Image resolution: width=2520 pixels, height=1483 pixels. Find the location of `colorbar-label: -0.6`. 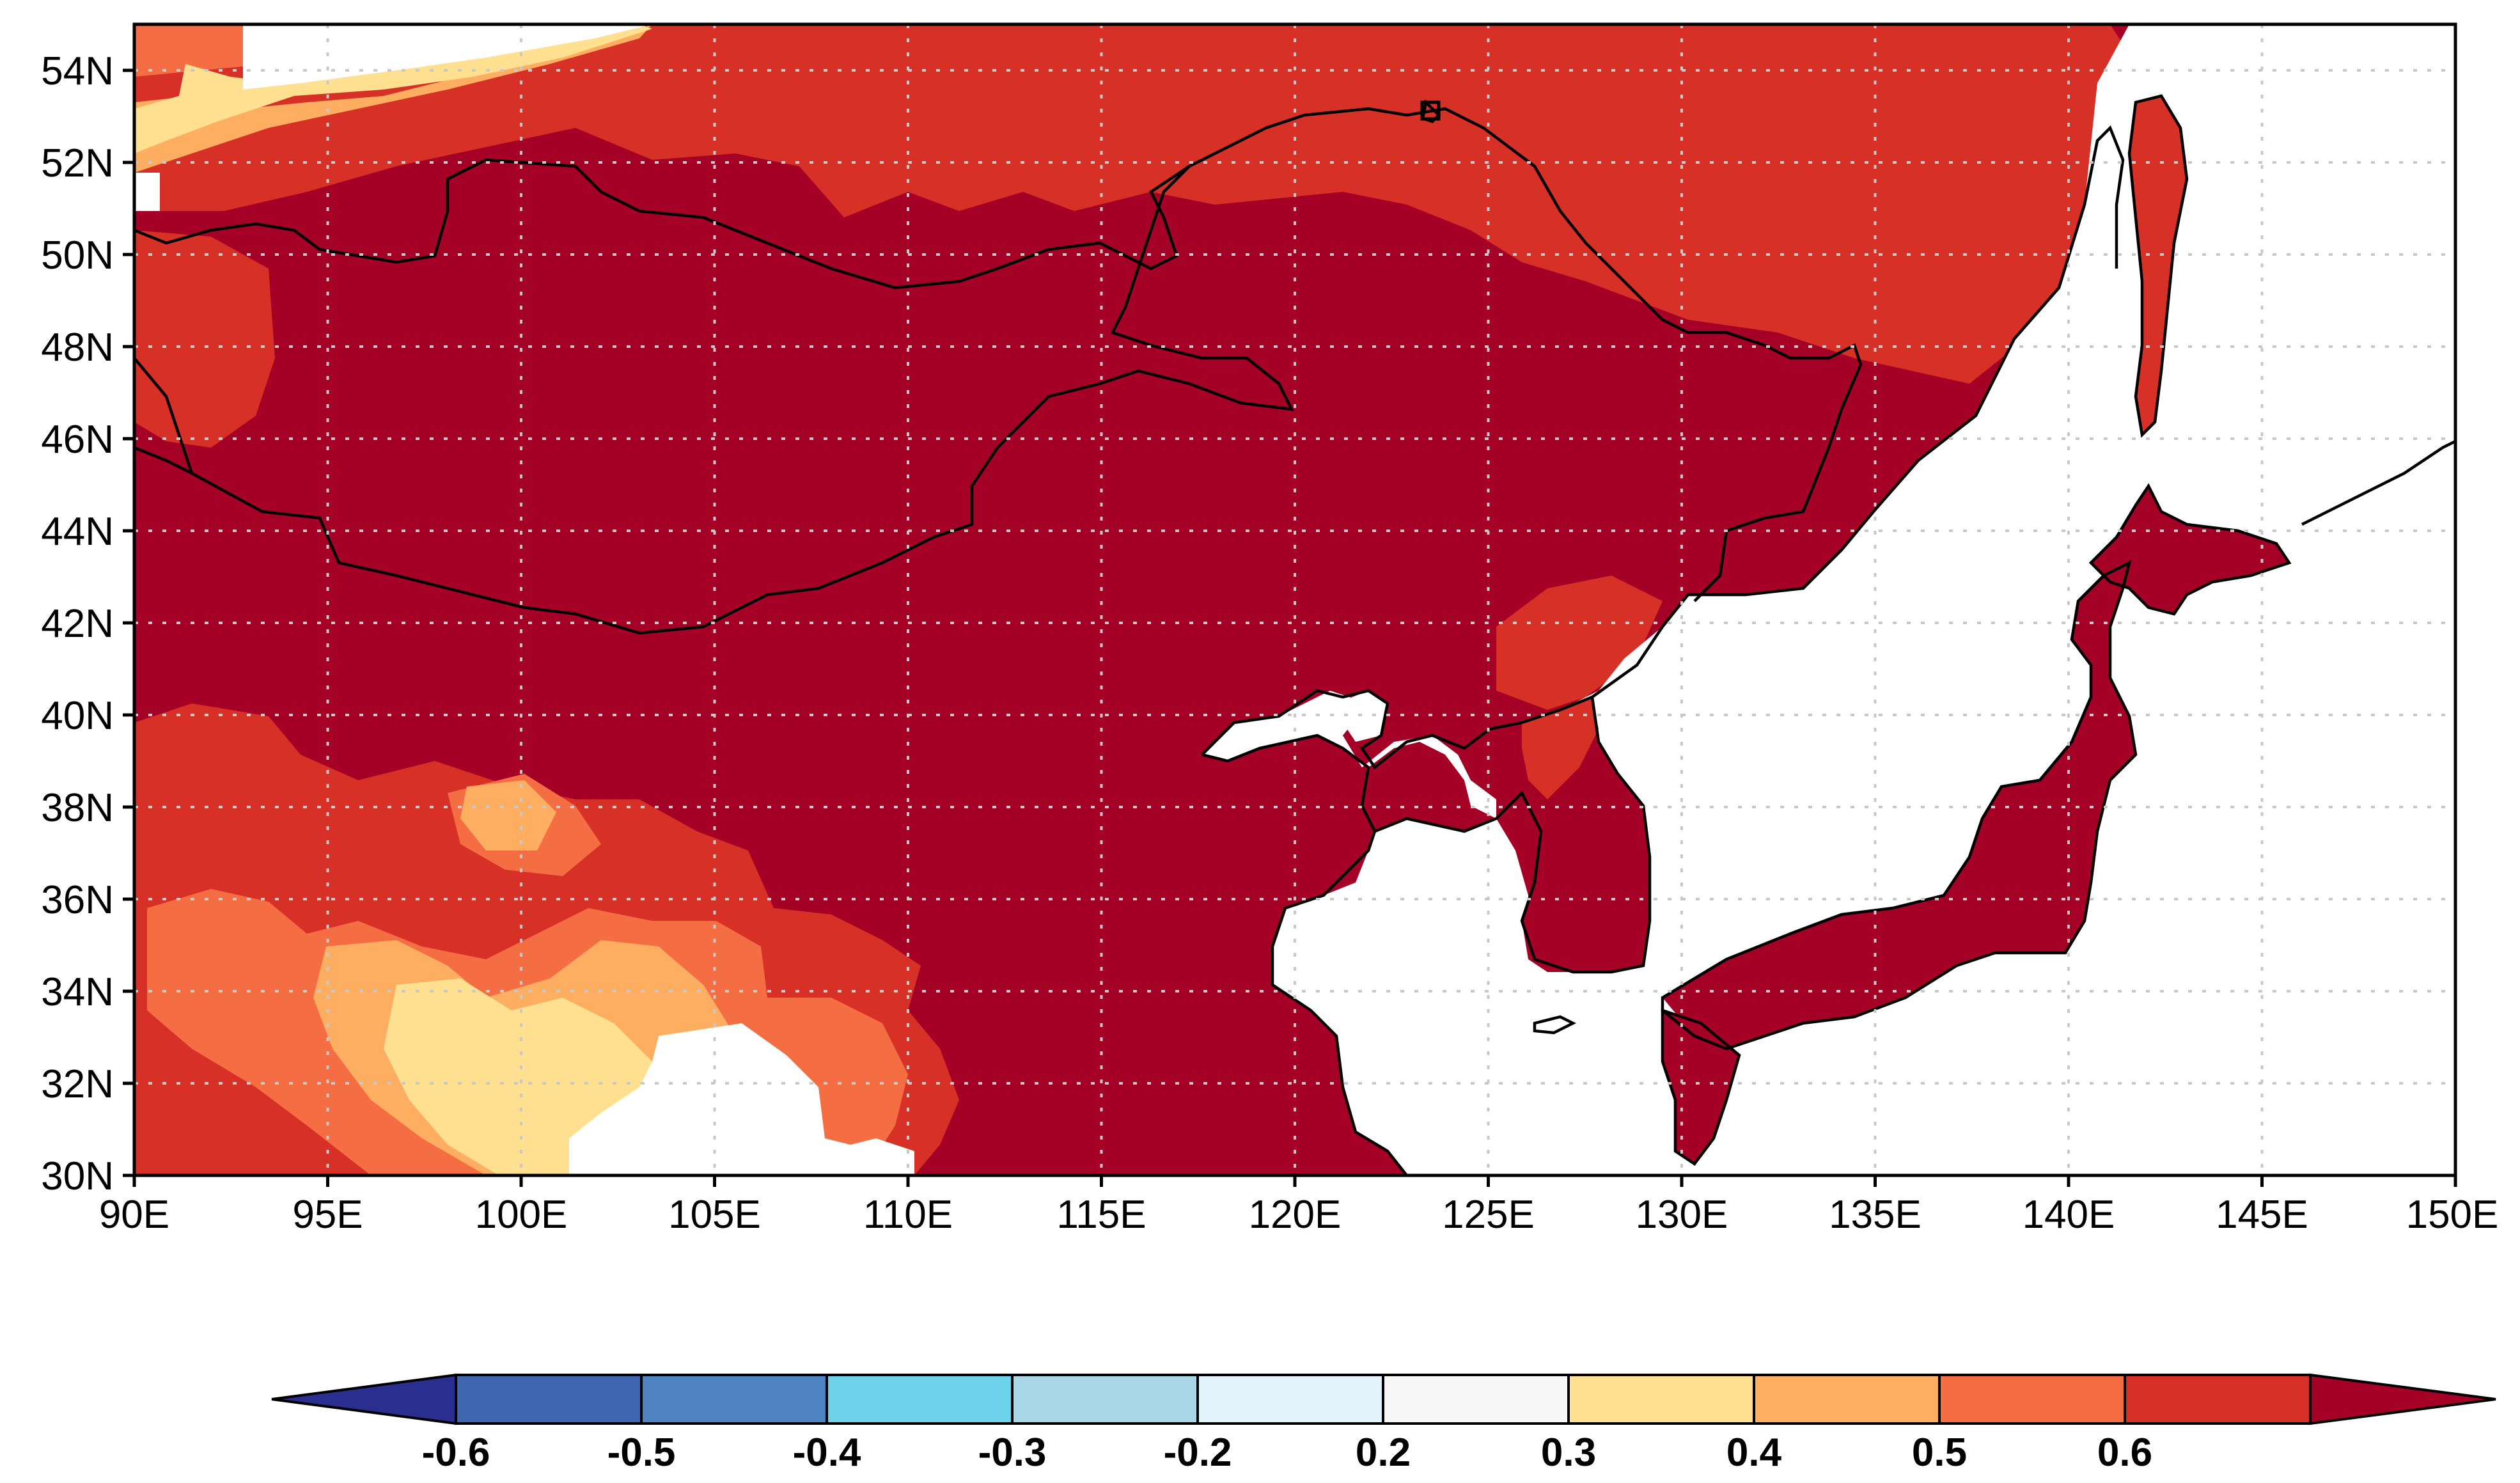

colorbar-label: -0.6 is located at coordinates (456, 1453).